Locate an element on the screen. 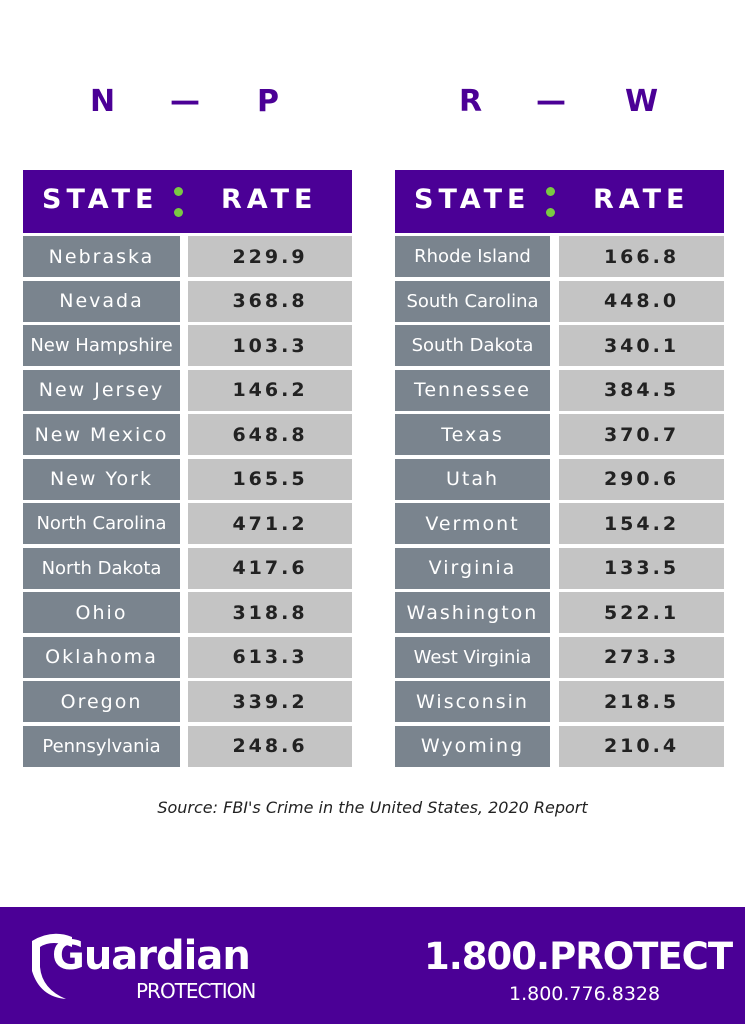 The image size is (745, 1024). state-cell: Utah is located at coordinates (472, 479).